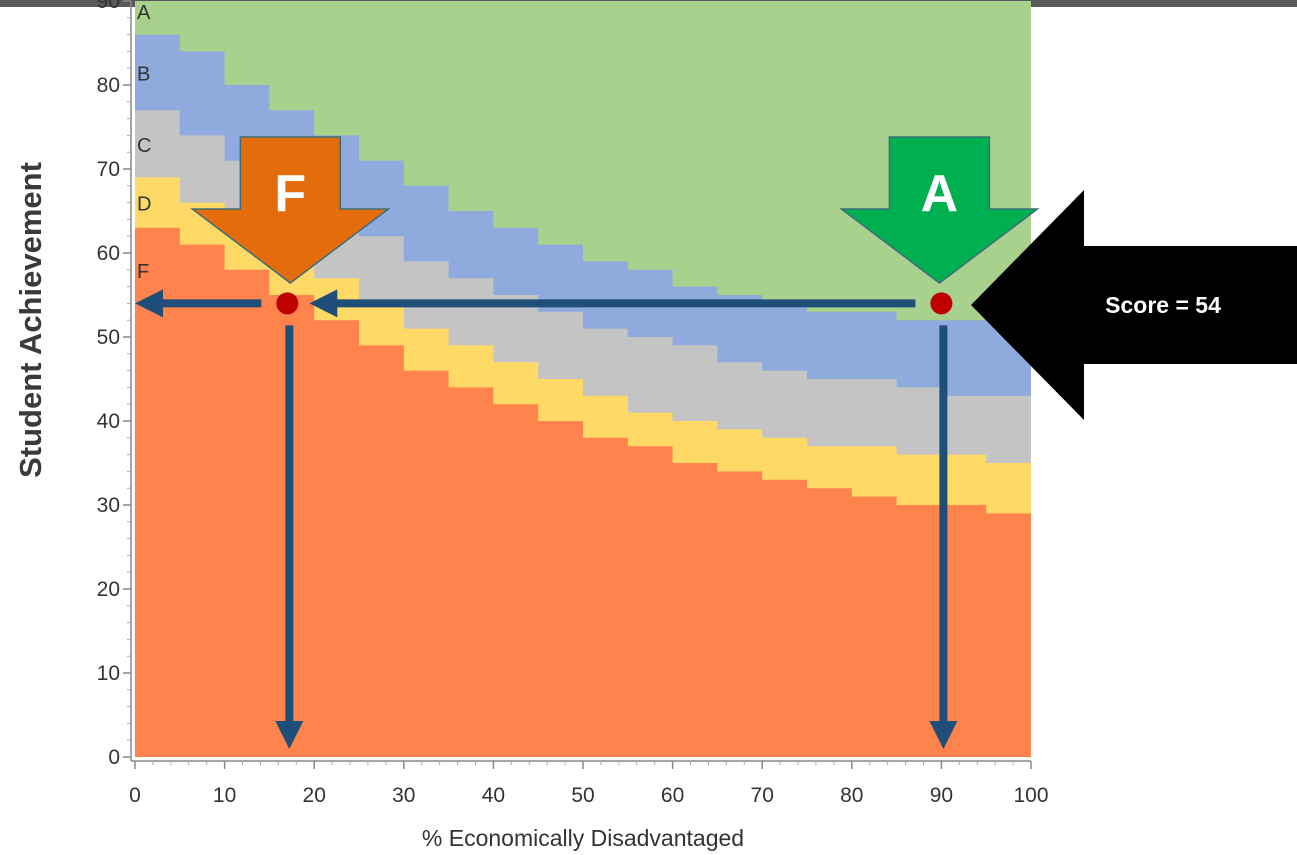 This screenshot has height=855, width=1297. What do you see at coordinates (672, 795) in the screenshot?
I see `x-tick-label: 60` at bounding box center [672, 795].